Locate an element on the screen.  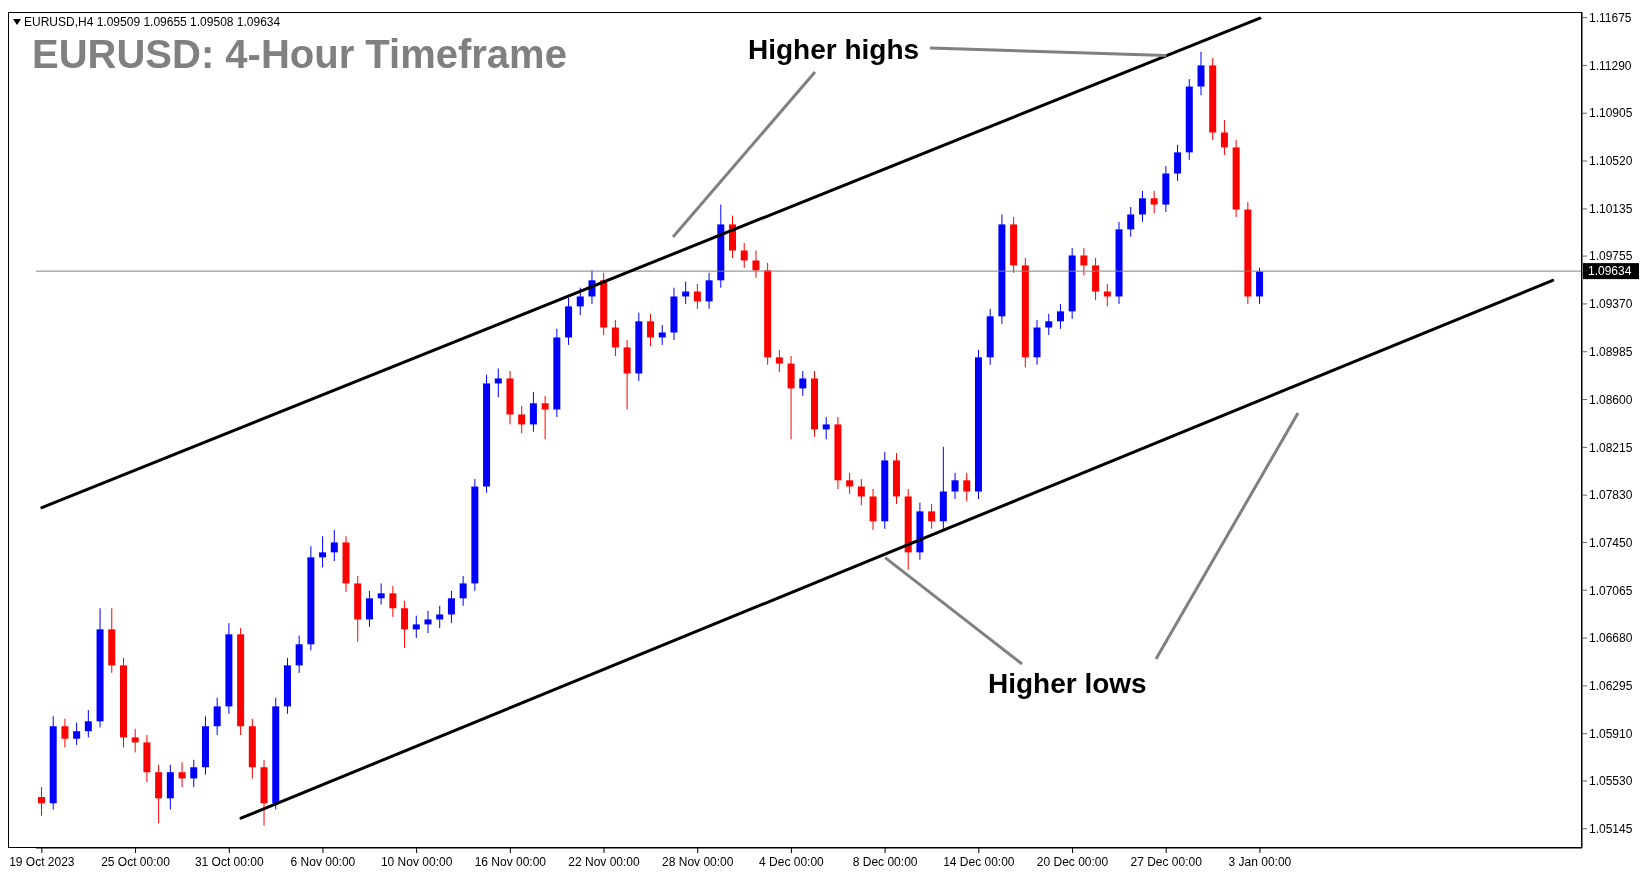
y-tick-label: 1.05145 is located at coordinates (1611, 829).